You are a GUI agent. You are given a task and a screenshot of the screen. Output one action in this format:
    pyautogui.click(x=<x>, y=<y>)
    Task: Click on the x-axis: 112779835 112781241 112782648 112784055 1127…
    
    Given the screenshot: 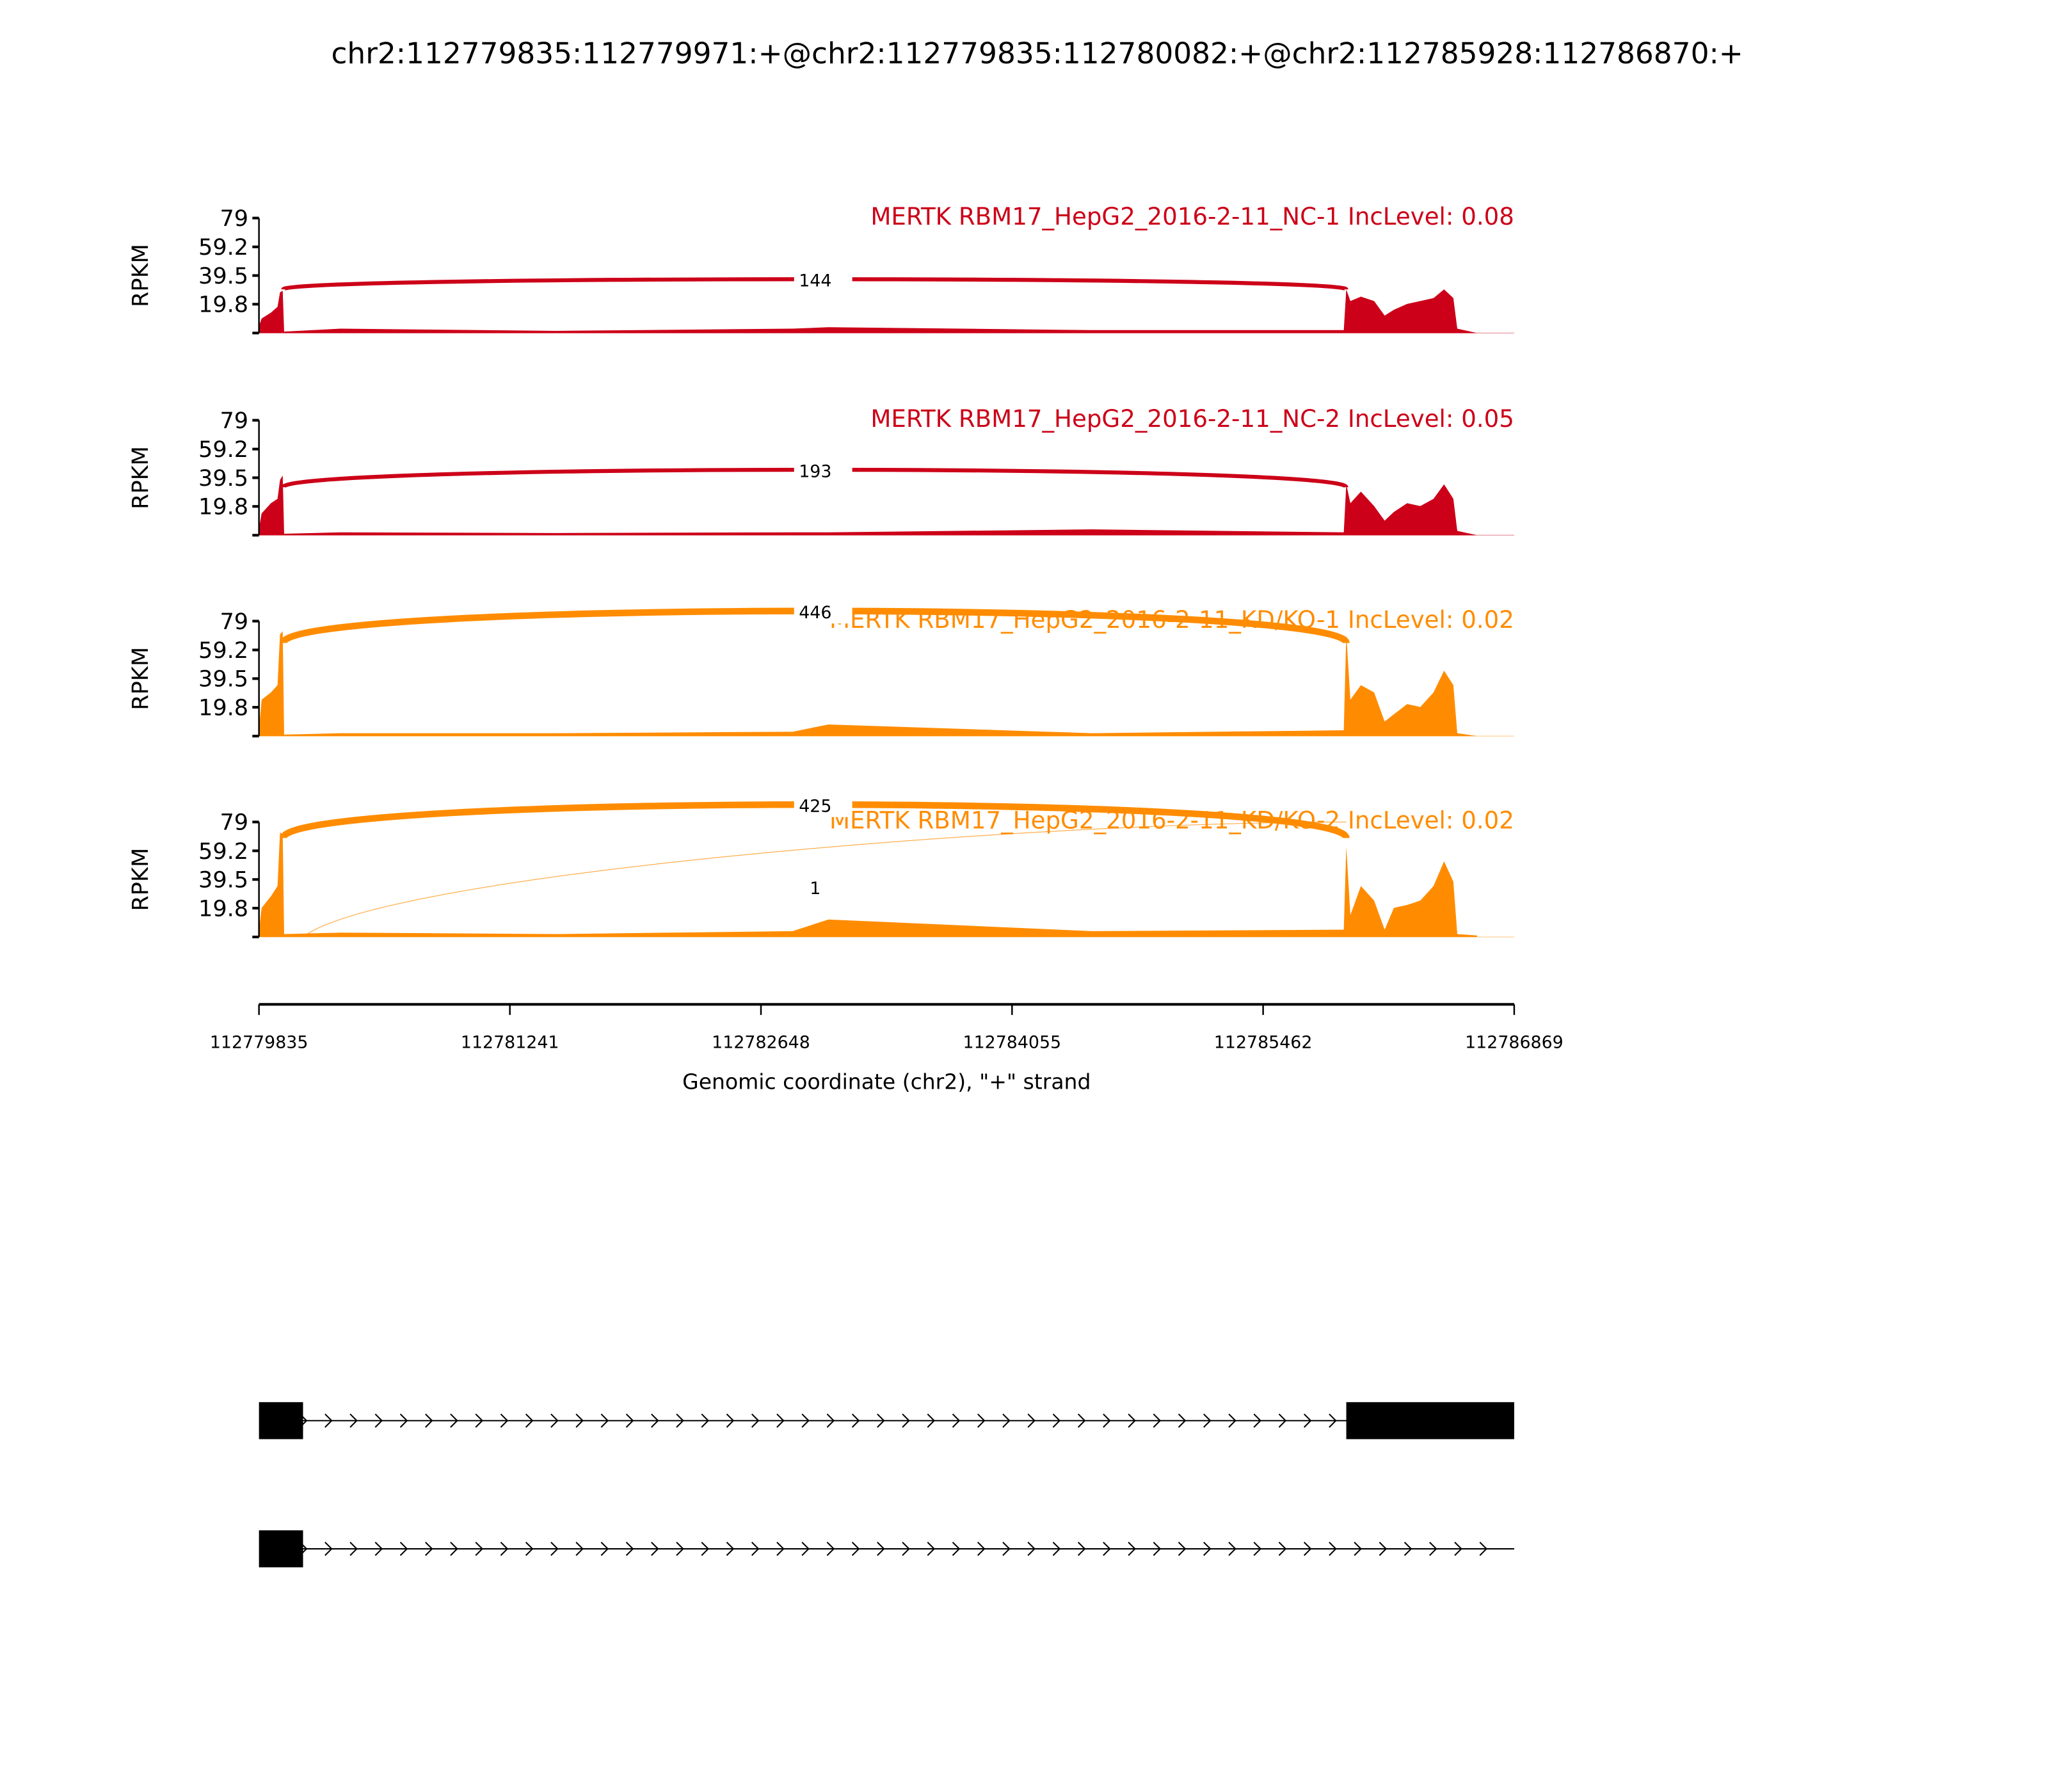 What is the action you would take?
    pyautogui.click(x=887, y=1027)
    